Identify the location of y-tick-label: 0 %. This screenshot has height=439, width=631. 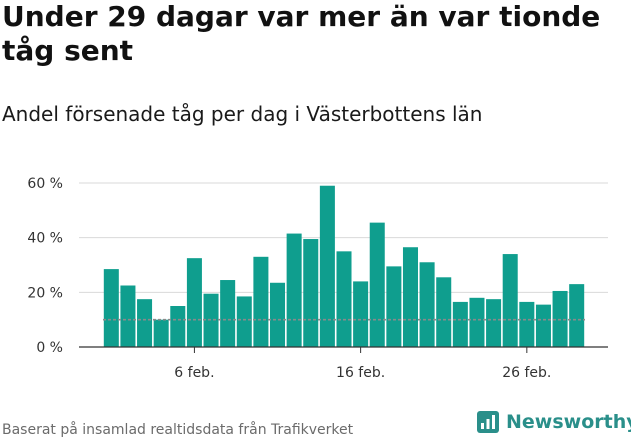
(49, 348).